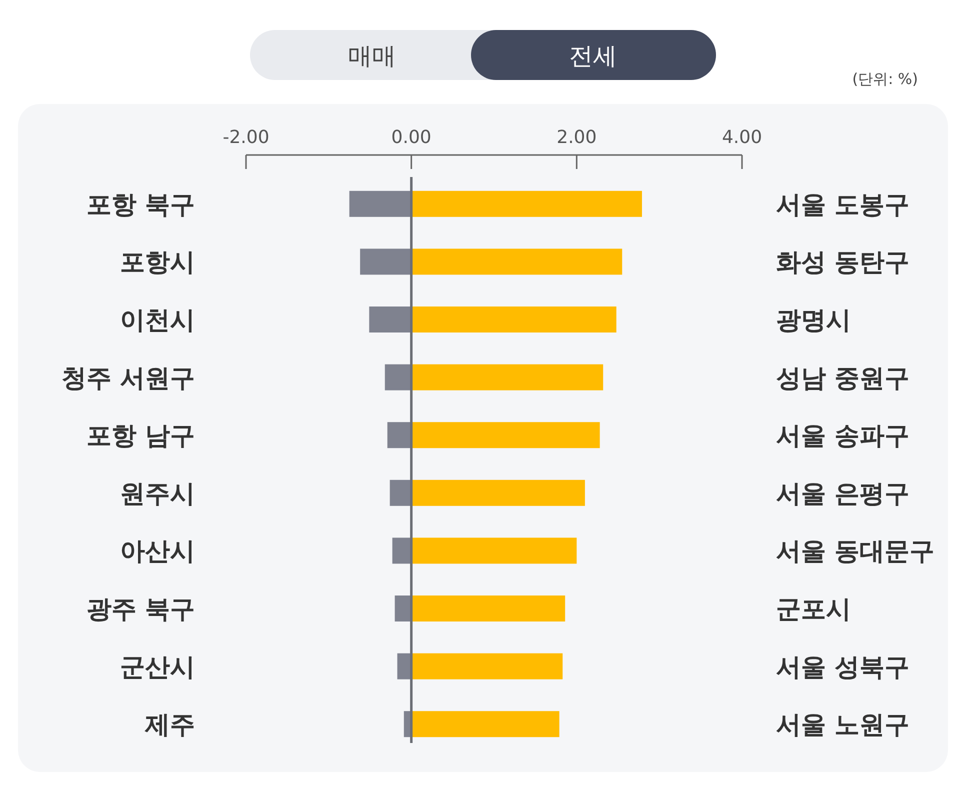  What do you see at coordinates (843, 493) in the screenshot?
I see `y2-tick-label: 서울 은평구` at bounding box center [843, 493].